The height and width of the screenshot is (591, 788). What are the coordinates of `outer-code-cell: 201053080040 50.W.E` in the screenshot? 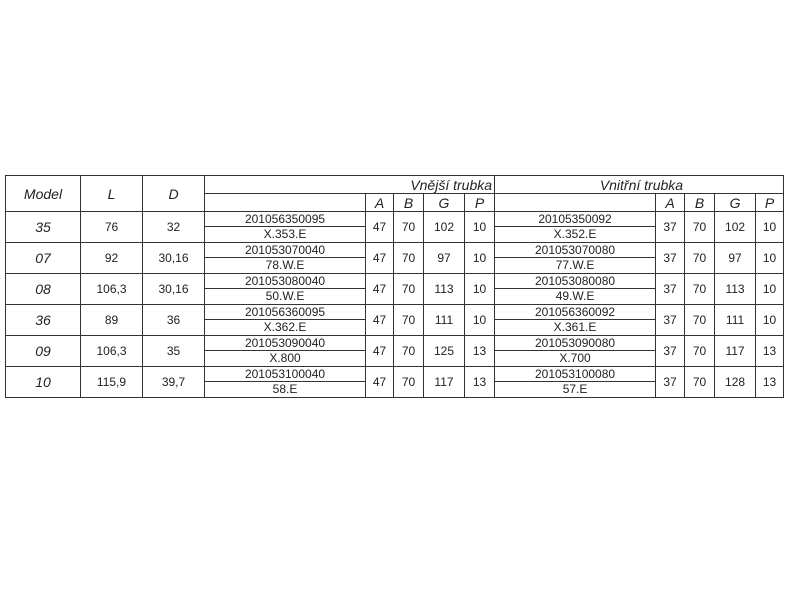 It's located at (285, 289).